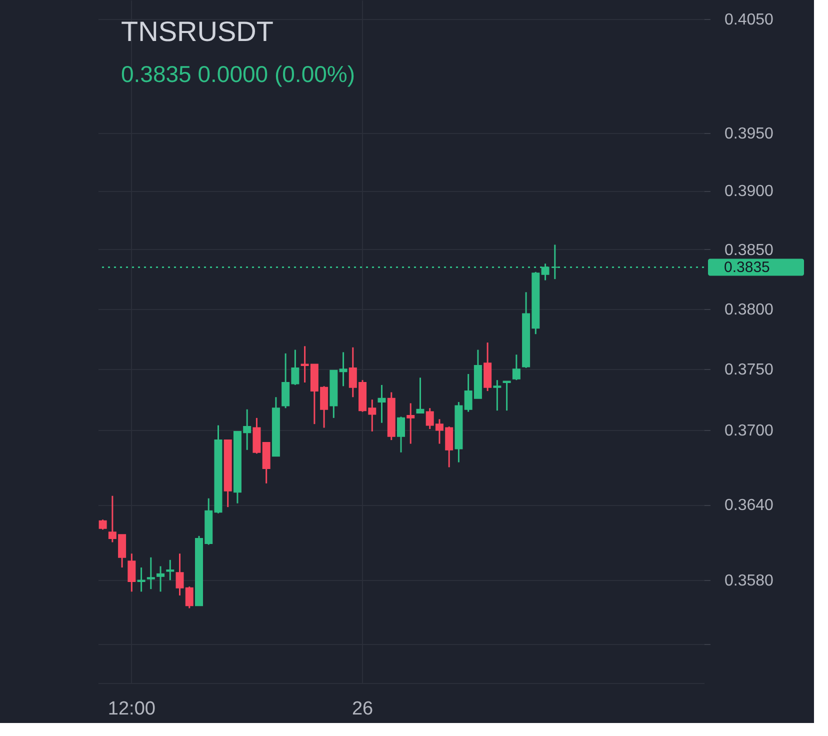 Image resolution: width=828 pixels, height=736 pixels. I want to click on y-tick-label: 0.3700, so click(749, 431).